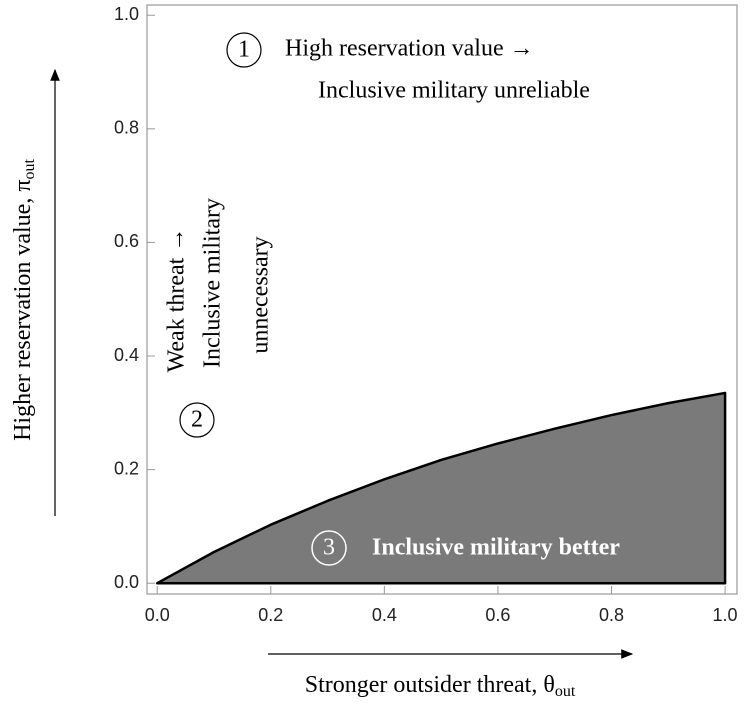 Image resolution: width=746 pixels, height=705 pixels. Describe the element at coordinates (177, 300) in the screenshot. I see `annotation: Weak threat →` at that location.